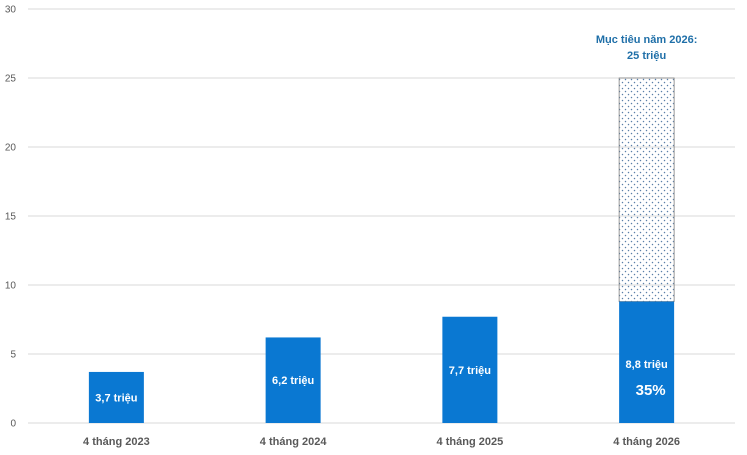  I want to click on data-label: 6,2 triệu, so click(293, 381).